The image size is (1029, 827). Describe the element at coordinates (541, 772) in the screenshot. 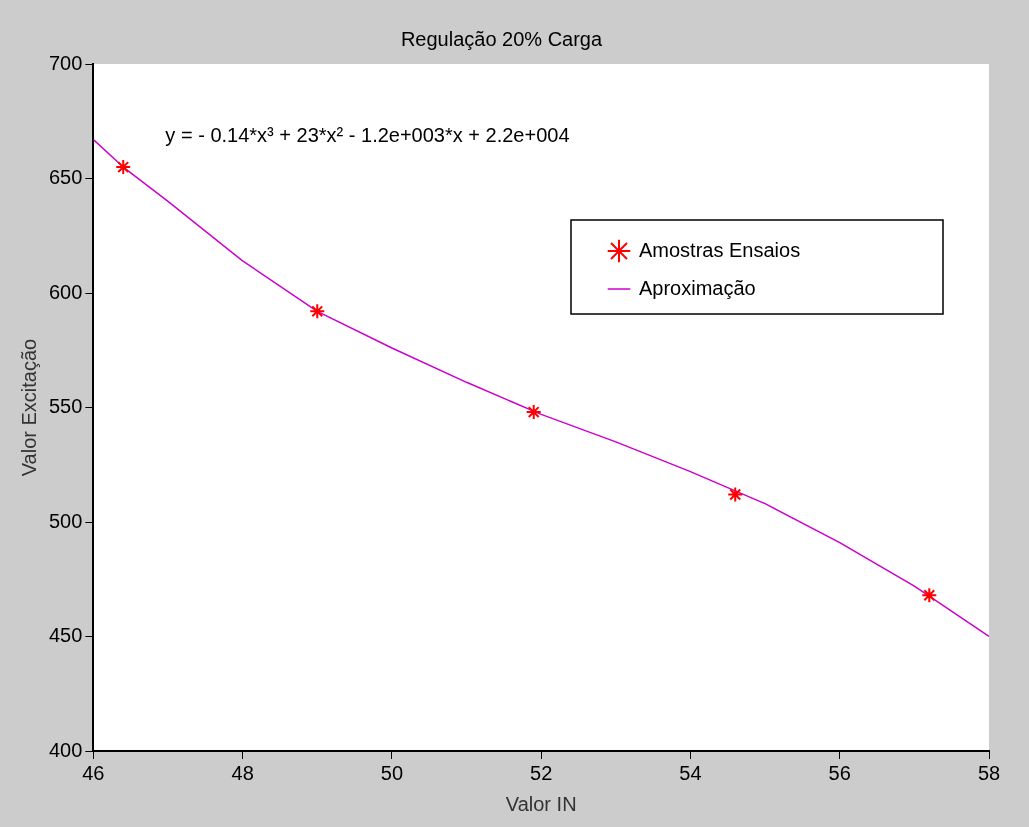

I see `x-tick-label: 52` at that location.